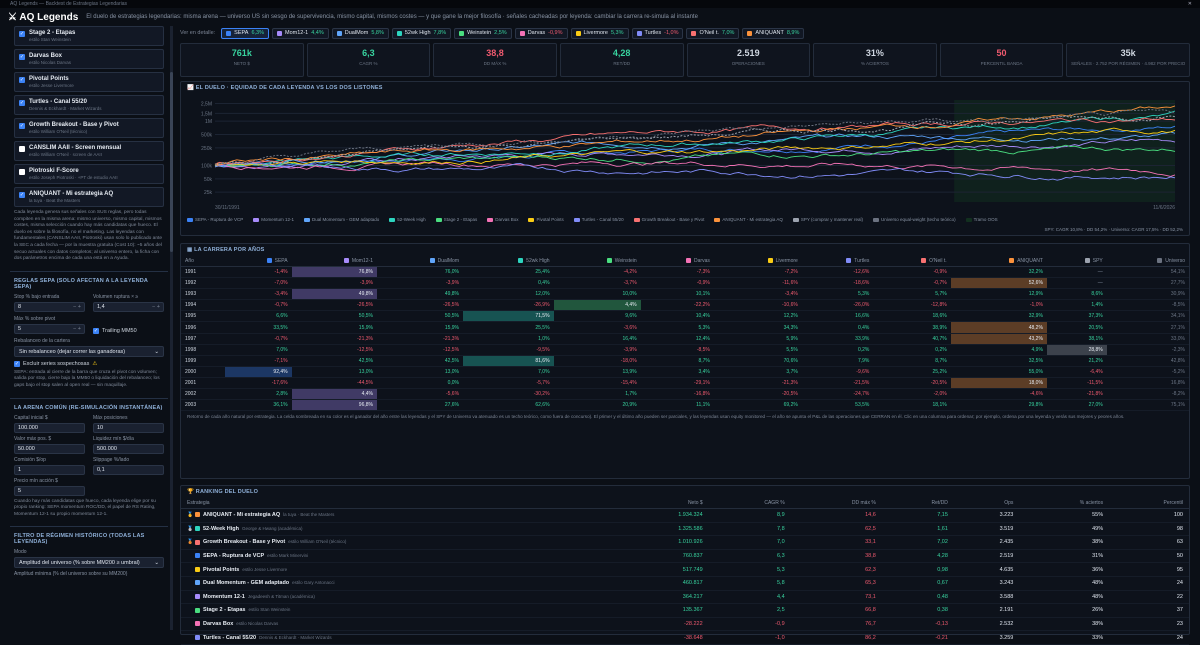 Image resolution: width=1200 pixels, height=645 pixels. Describe the element at coordinates (598, 219) in the screenshot. I see `legend-entry: Turtles - Canal 55/20` at that location.